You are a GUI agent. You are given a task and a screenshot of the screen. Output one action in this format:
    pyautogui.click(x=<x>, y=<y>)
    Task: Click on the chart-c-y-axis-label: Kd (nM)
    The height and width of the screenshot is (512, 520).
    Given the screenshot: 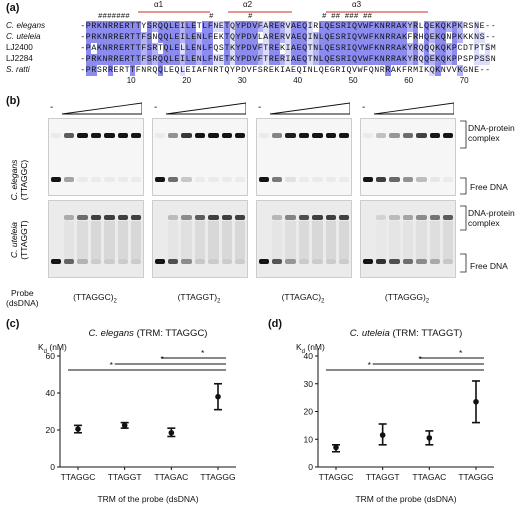 What is the action you would take?
    pyautogui.click(x=52, y=348)
    